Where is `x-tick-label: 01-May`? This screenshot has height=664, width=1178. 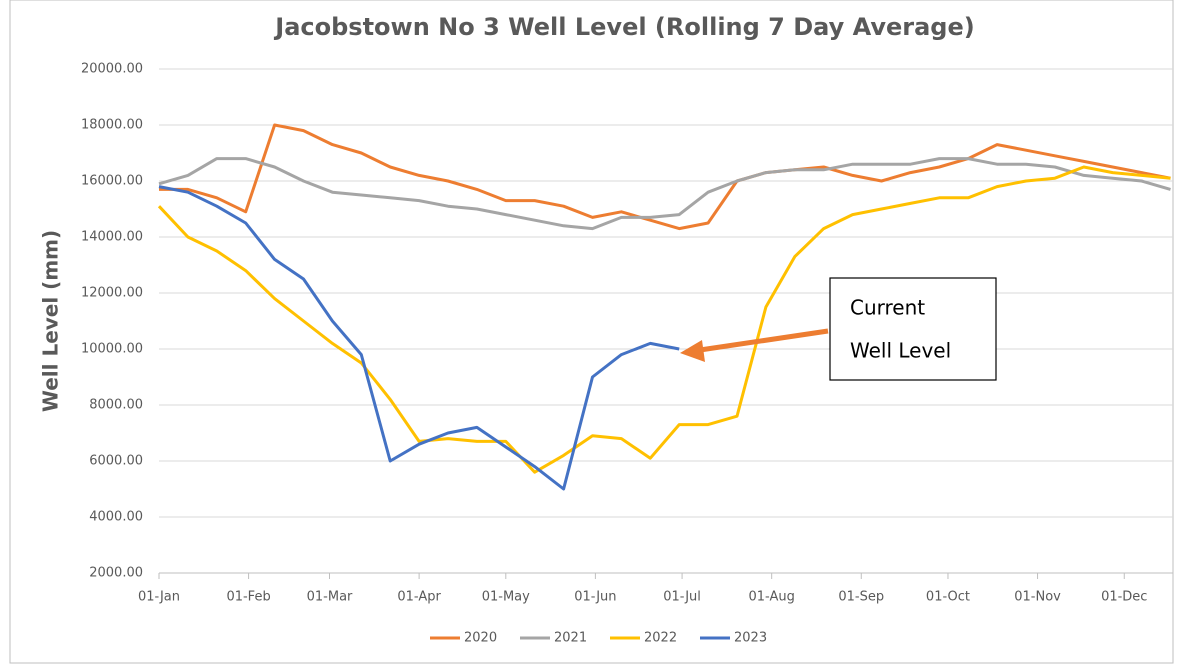
x-tick-label: 01-May is located at coordinates (506, 597).